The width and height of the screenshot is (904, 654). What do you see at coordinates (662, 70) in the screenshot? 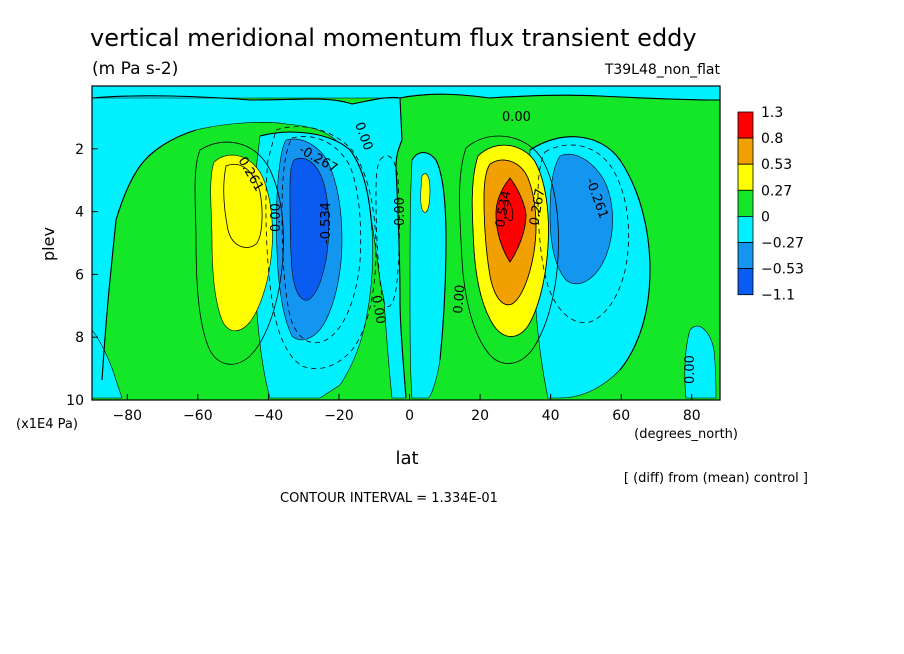
I see `run-label: T39L48_non_flat` at bounding box center [662, 70].